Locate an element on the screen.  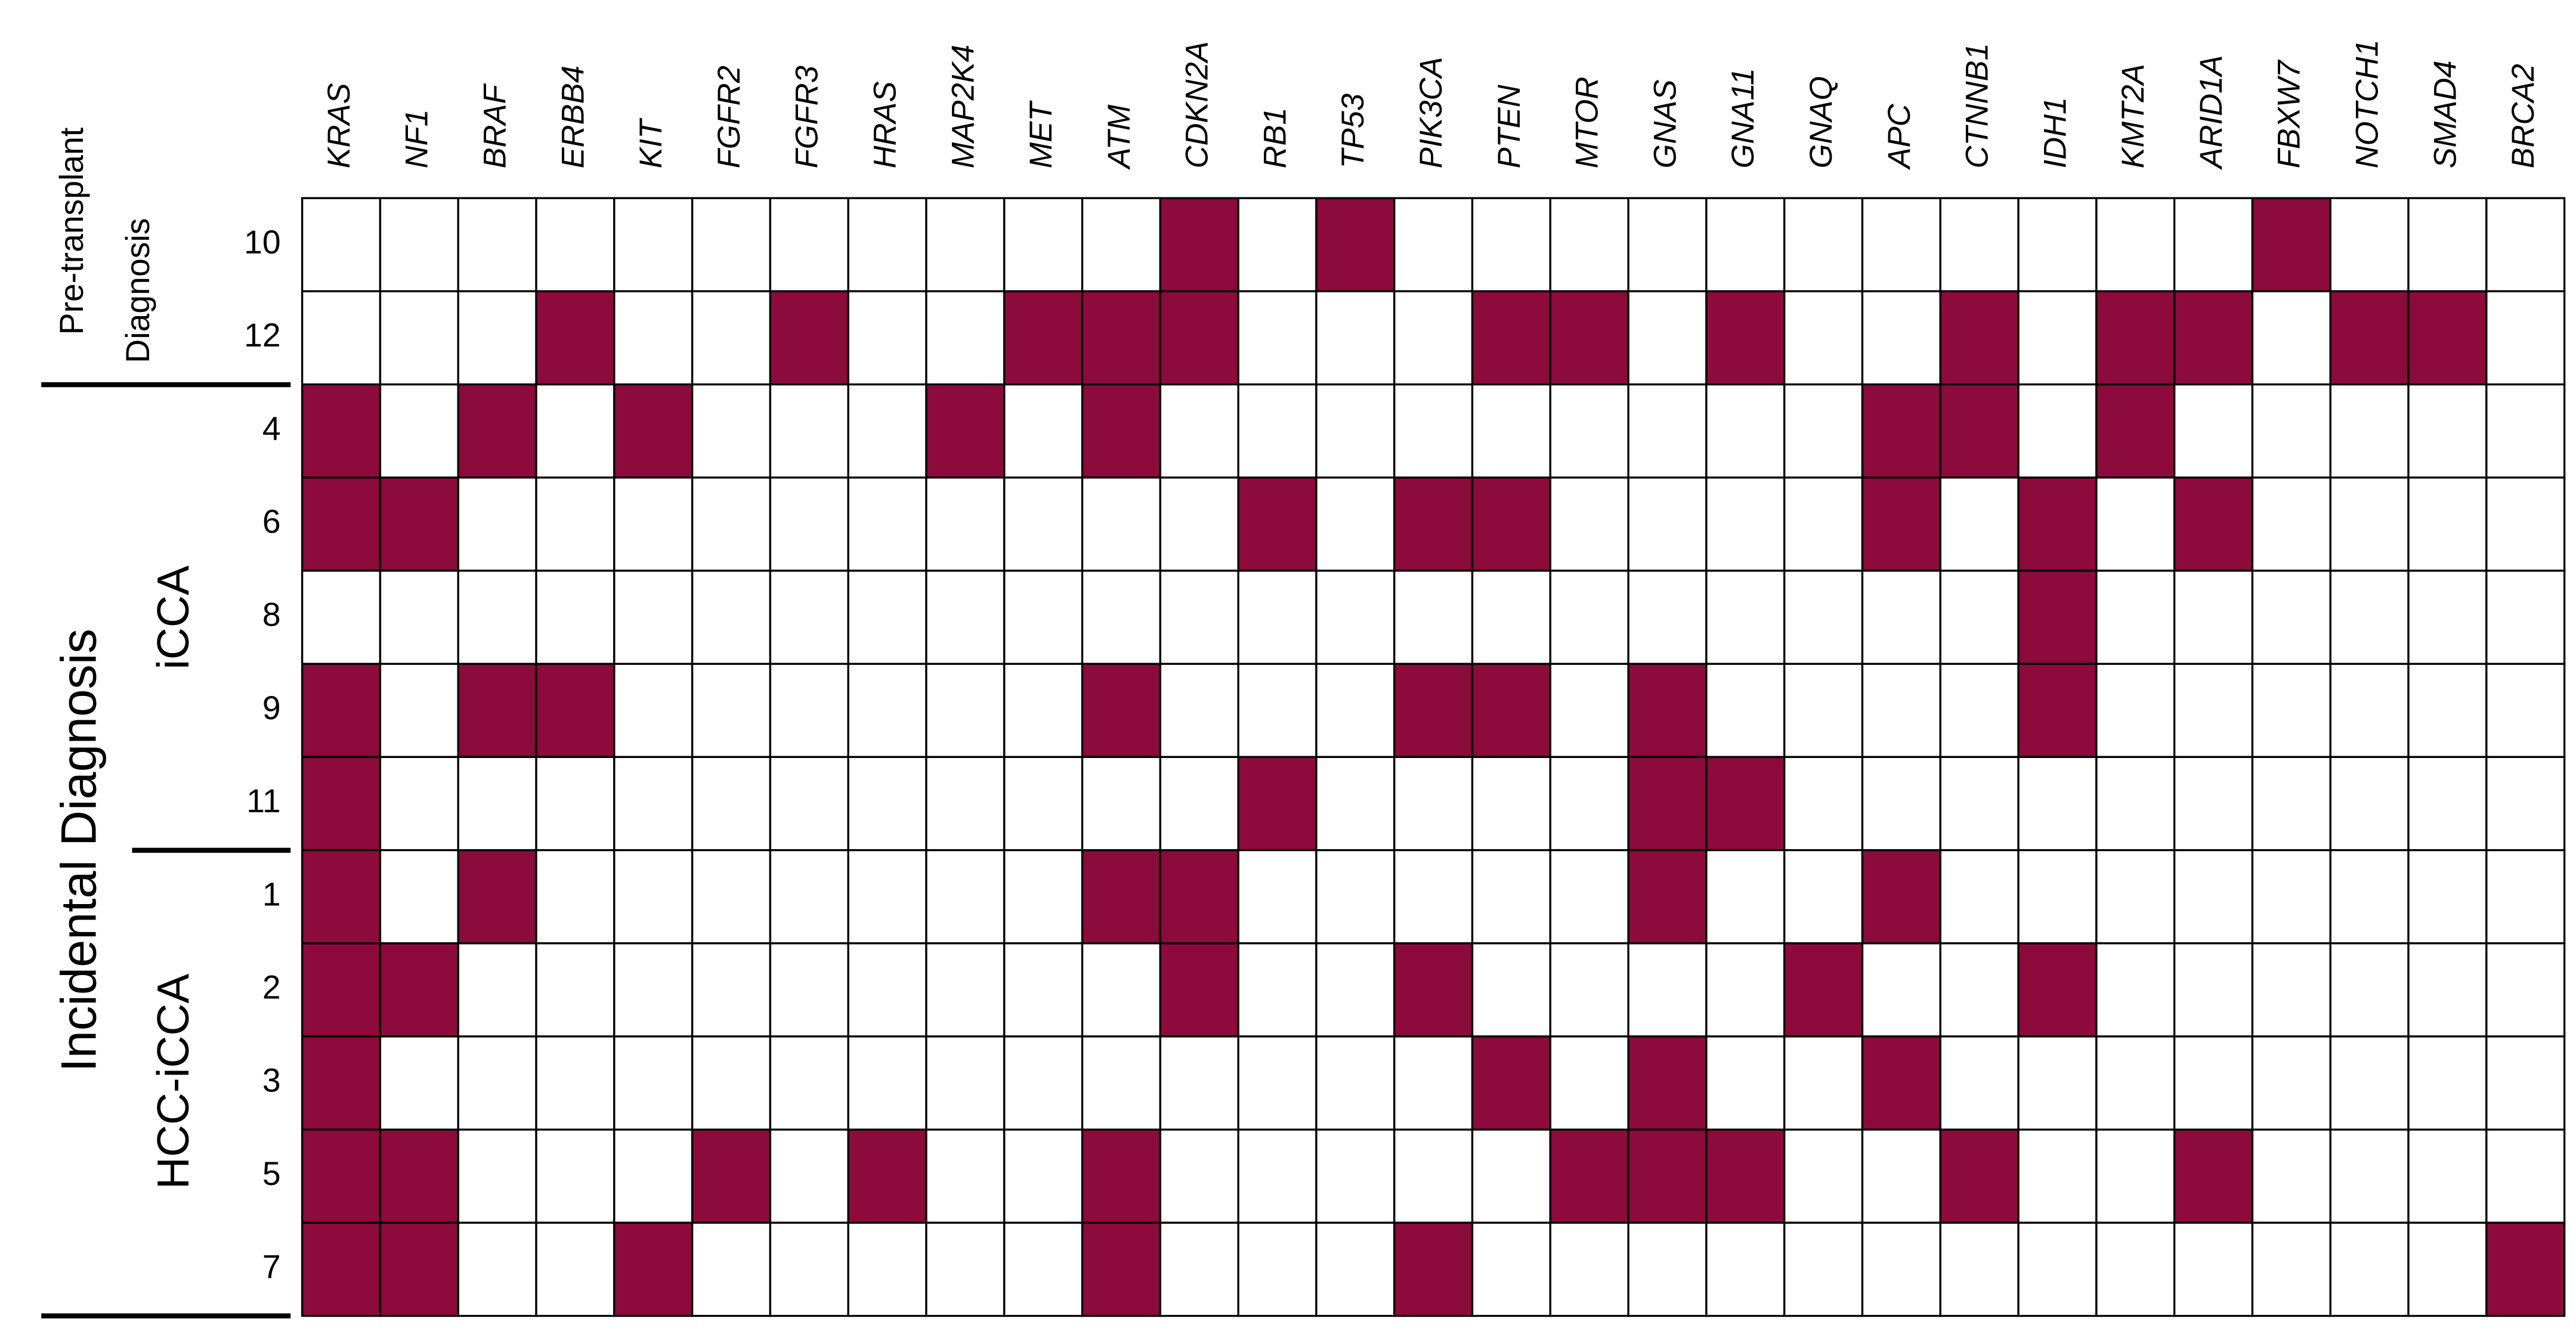
column-label: ARID1A is located at coordinates (2211, 112).